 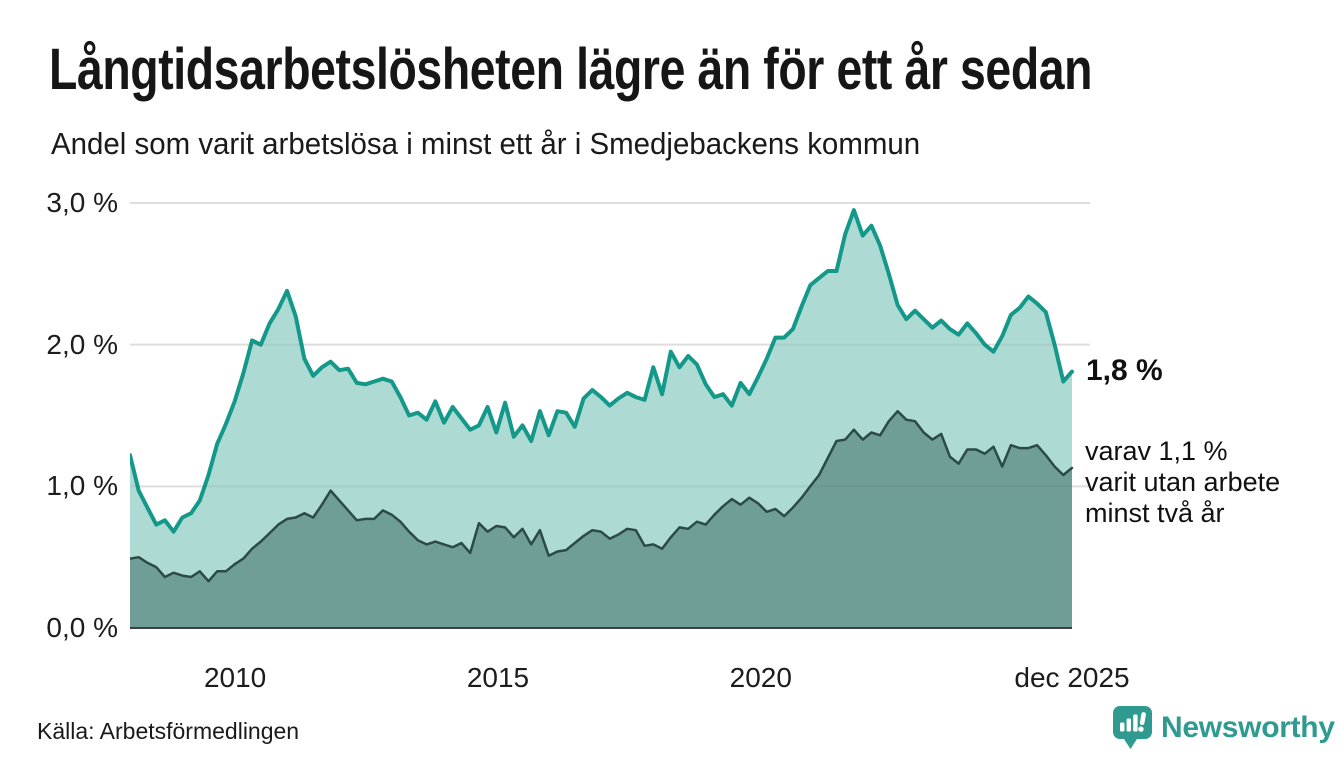 What do you see at coordinates (82, 344) in the screenshot?
I see `y-axis-tick-label: 2,0 %` at bounding box center [82, 344].